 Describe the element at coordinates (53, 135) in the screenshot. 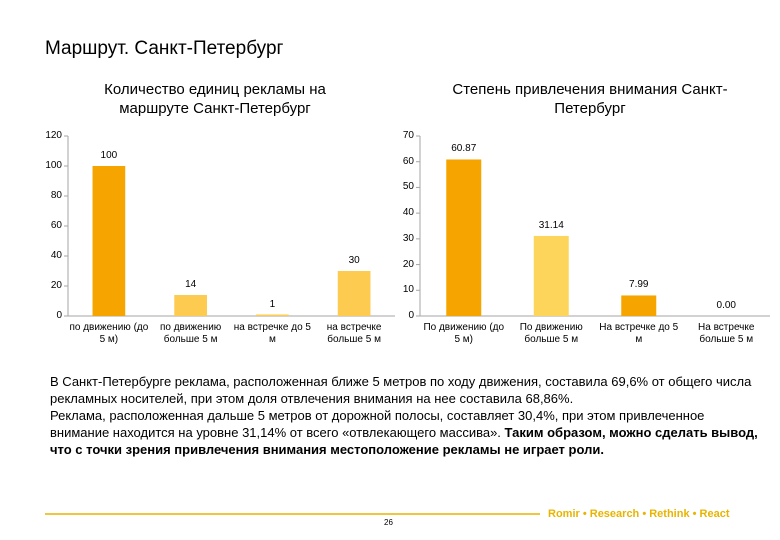

I see `y-tick-label: 120` at that location.